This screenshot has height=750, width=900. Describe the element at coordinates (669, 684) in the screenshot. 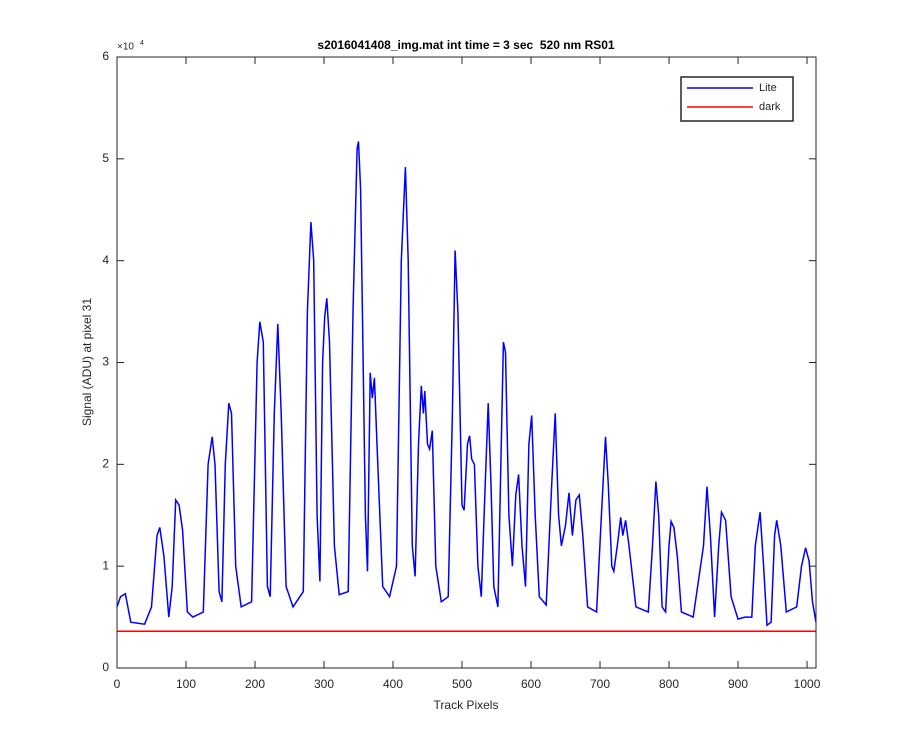

I see `x-tick-label: 800` at that location.